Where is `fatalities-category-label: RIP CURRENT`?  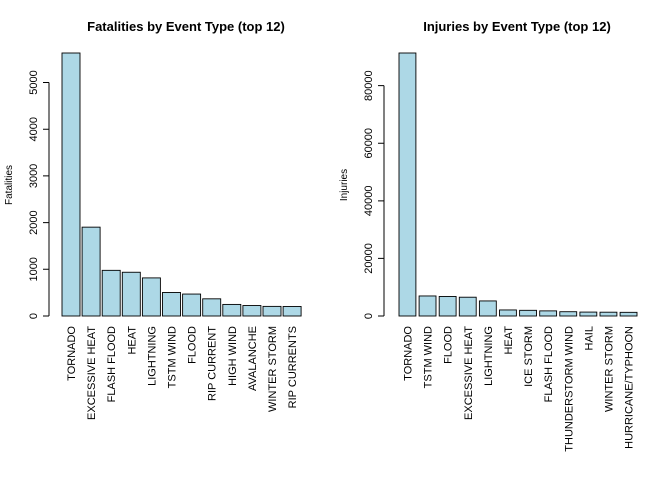
fatalities-category-label: RIP CURRENT is located at coordinates (213, 363).